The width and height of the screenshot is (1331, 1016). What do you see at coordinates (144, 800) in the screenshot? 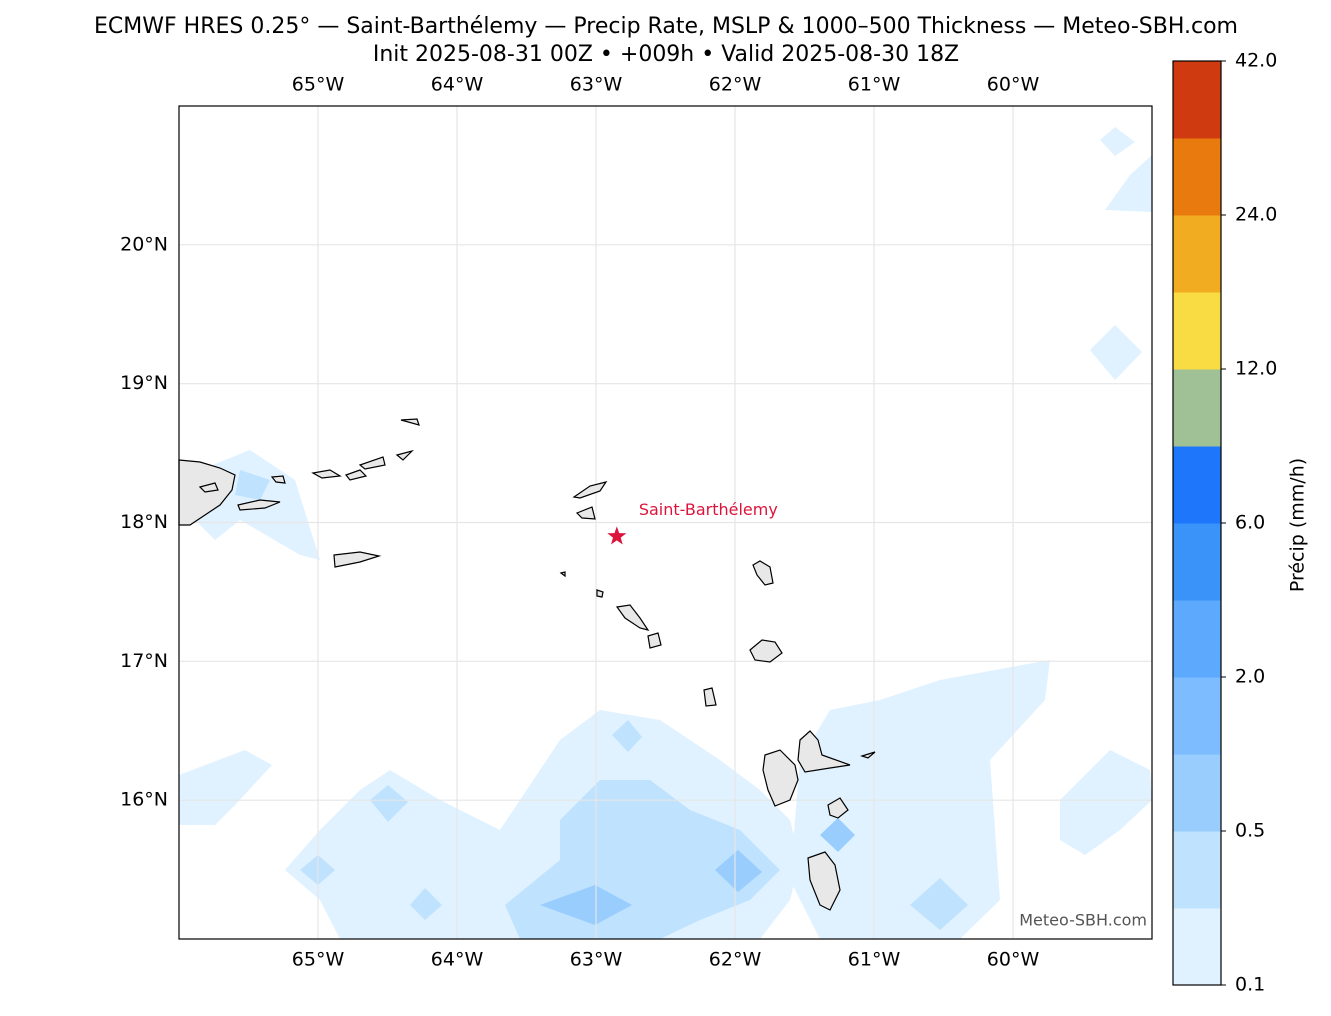
I see `lat-tick-label: 16°N` at bounding box center [144, 800].